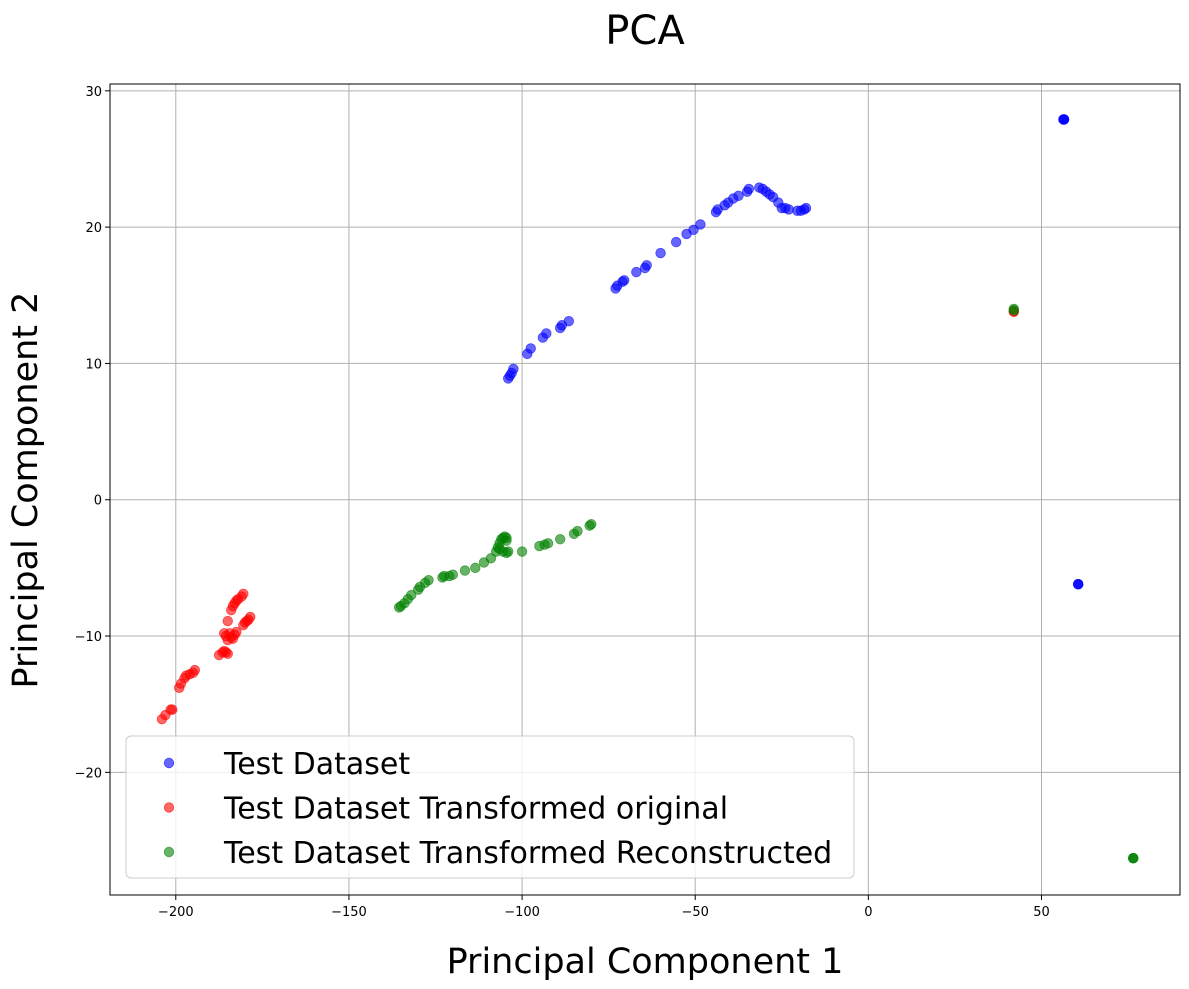 This screenshot has width=1189, height=989. Describe the element at coordinates (1041, 912) in the screenshot. I see `x-tick-label: 50` at that location.